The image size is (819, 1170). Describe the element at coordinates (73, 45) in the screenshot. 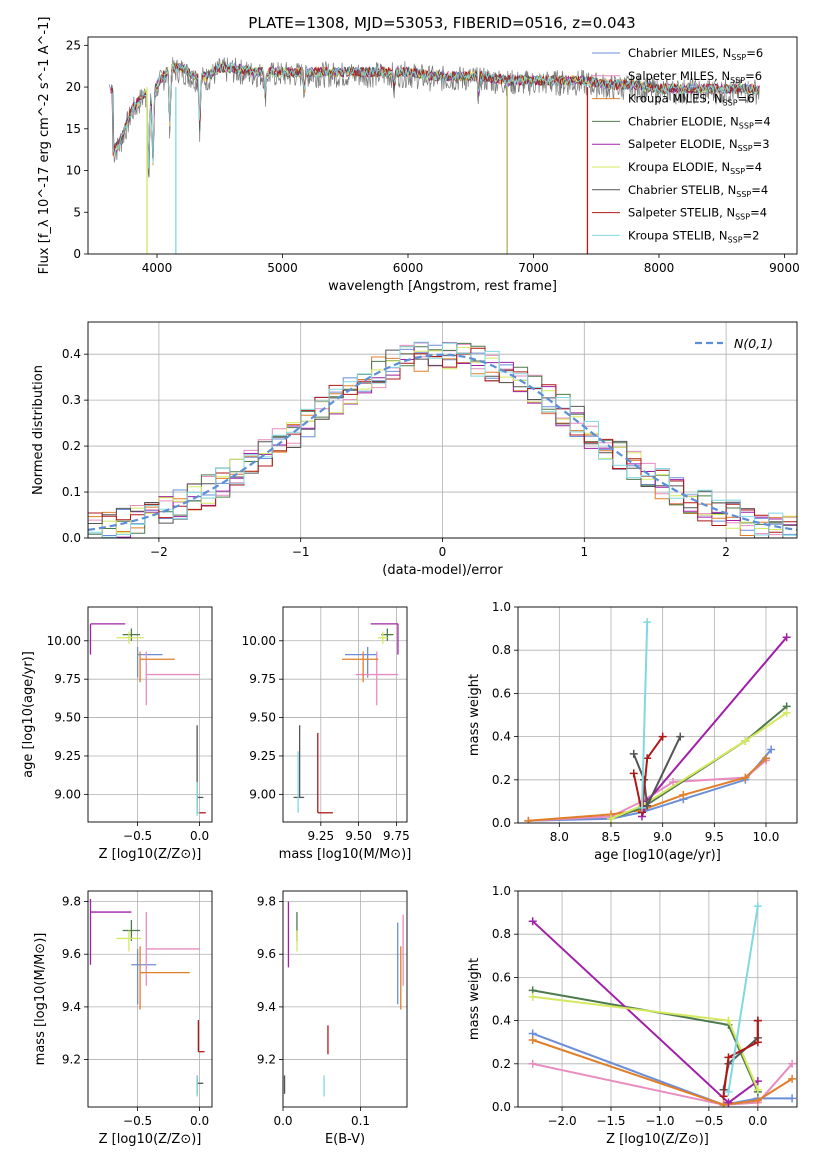

I see `y-tick-label: 25` at that location.